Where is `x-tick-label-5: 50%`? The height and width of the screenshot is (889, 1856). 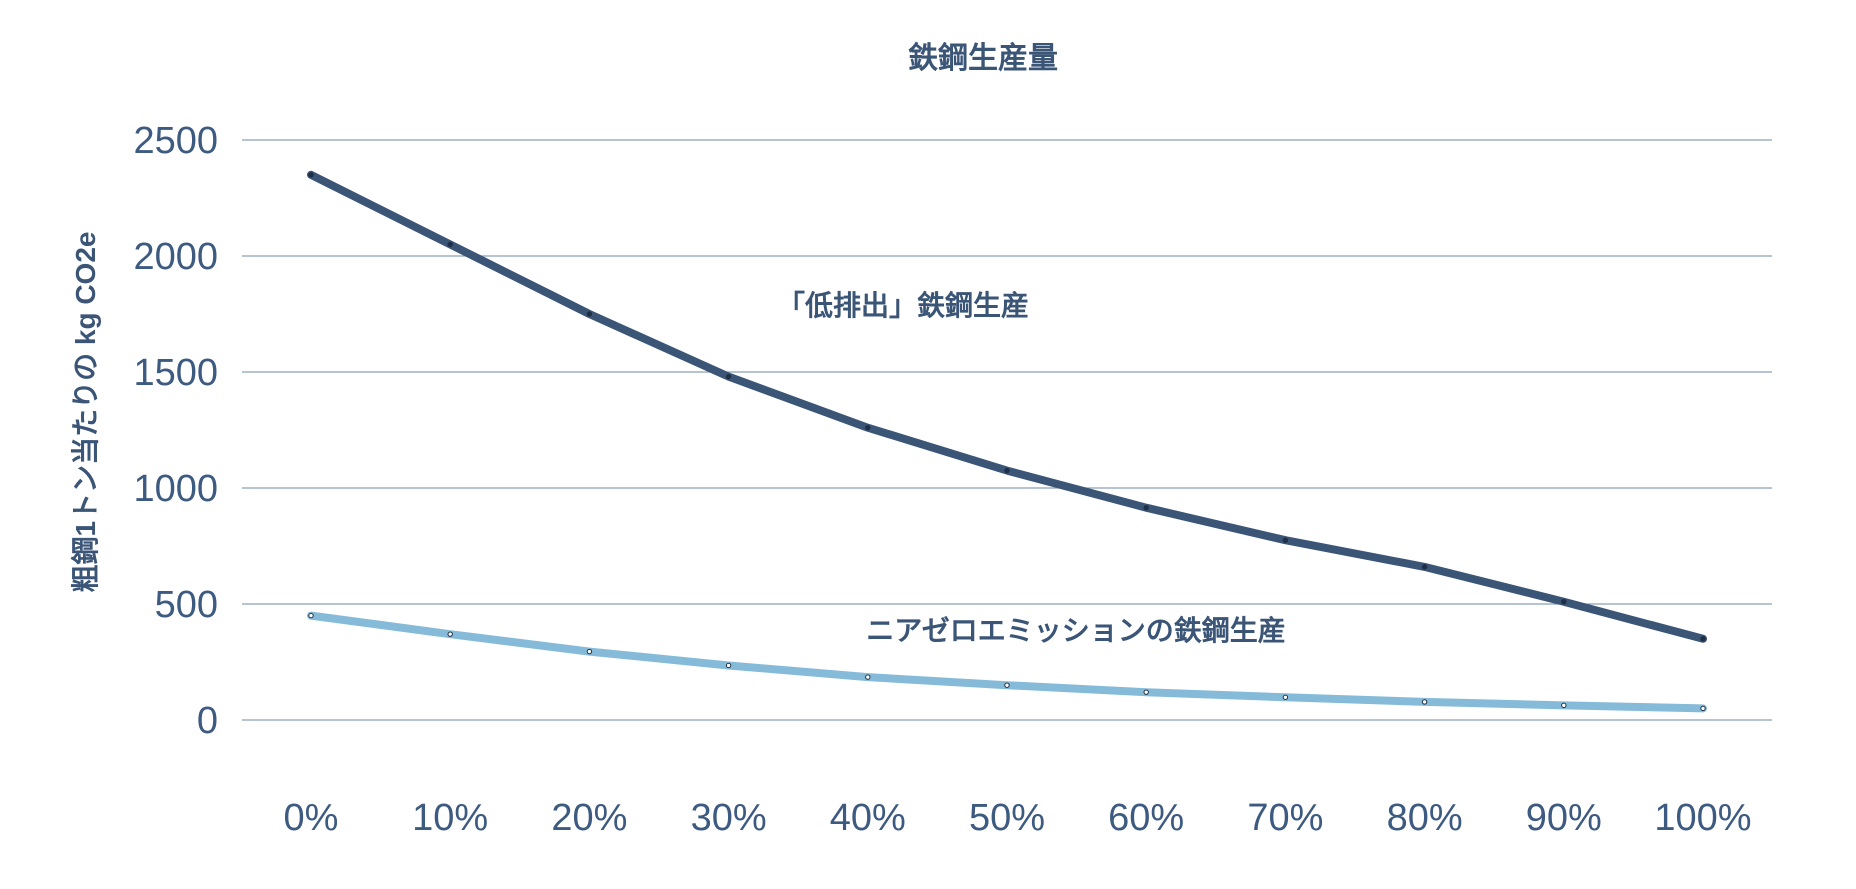
x-tick-label-5: 50% is located at coordinates (1007, 818).